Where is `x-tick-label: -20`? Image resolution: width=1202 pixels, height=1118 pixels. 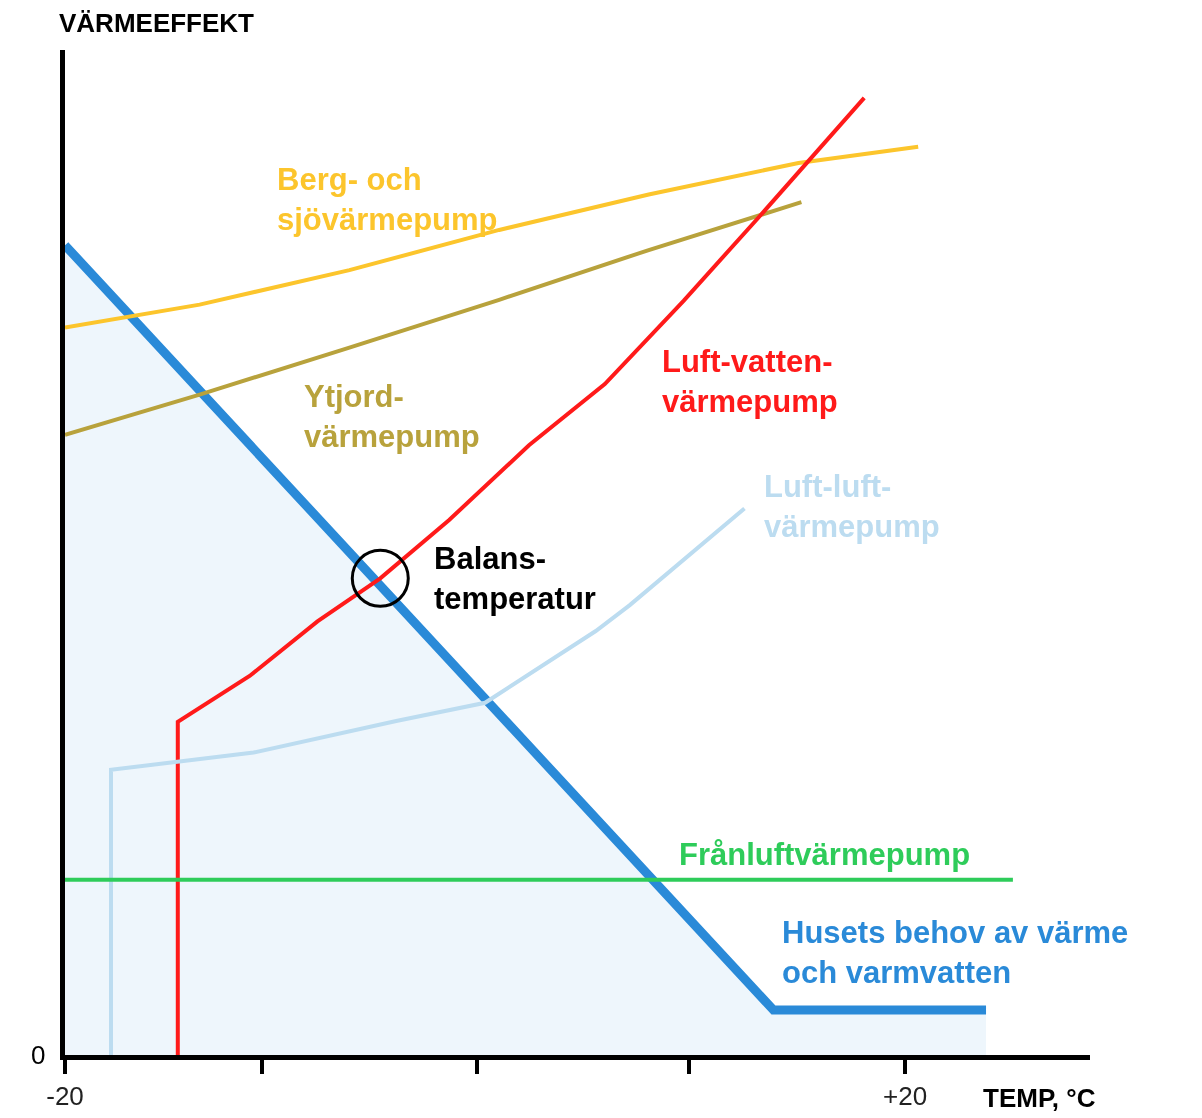
x-tick-label: -20 is located at coordinates (65, 1096).